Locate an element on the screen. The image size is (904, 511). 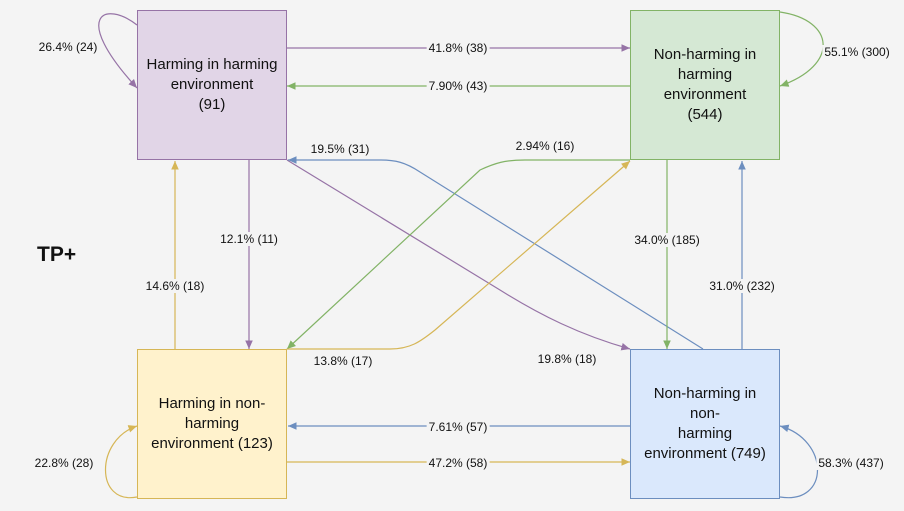
edge-label-nh-self: 55.1% (300) is located at coordinates (857, 52).